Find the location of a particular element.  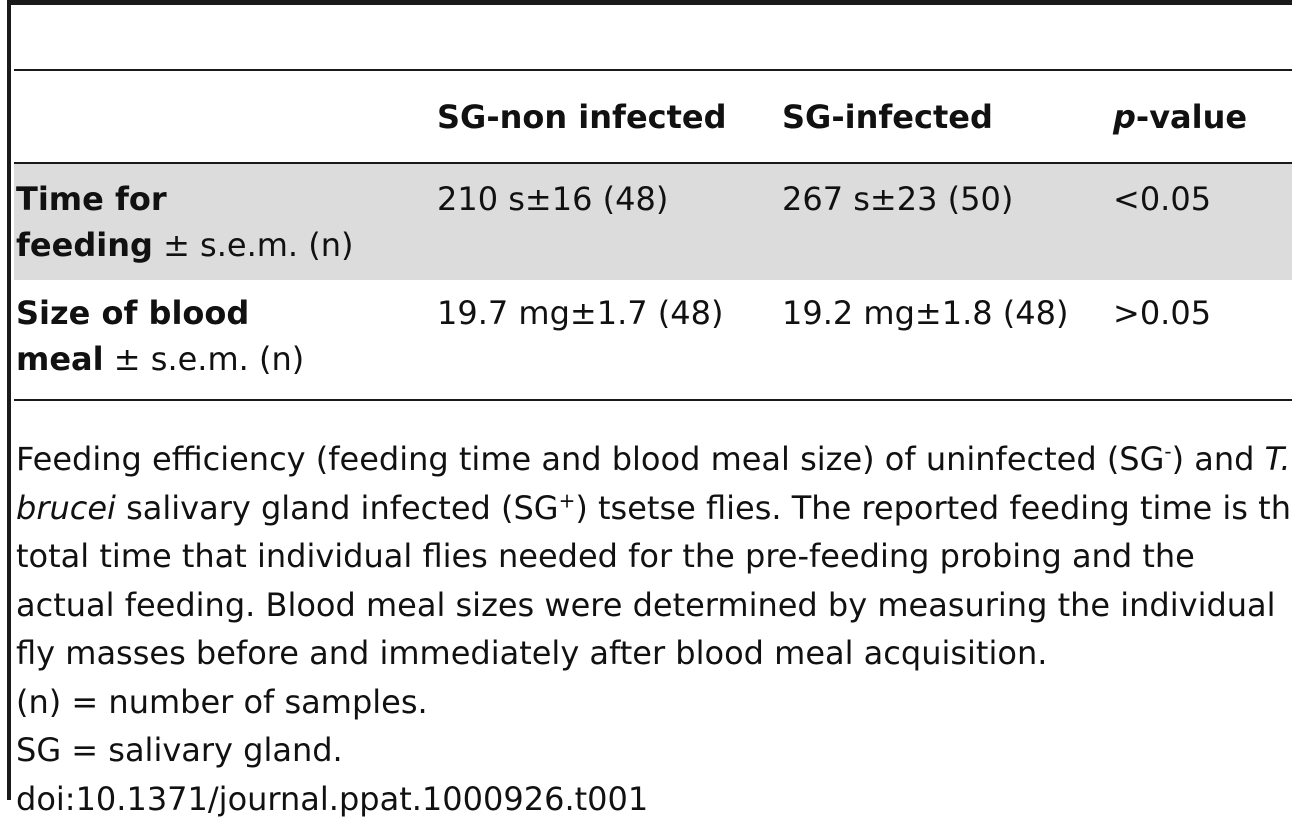

left-border is located at coordinates (9, 400).